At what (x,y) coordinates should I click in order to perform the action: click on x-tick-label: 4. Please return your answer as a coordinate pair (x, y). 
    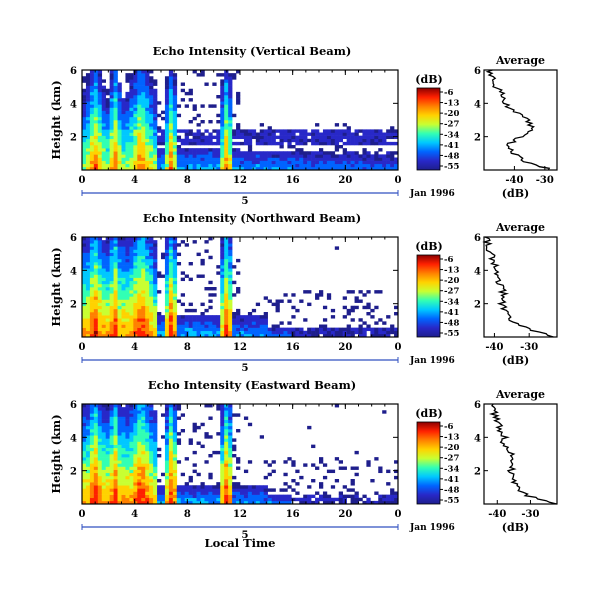
    Looking at the image, I should click on (134, 514).